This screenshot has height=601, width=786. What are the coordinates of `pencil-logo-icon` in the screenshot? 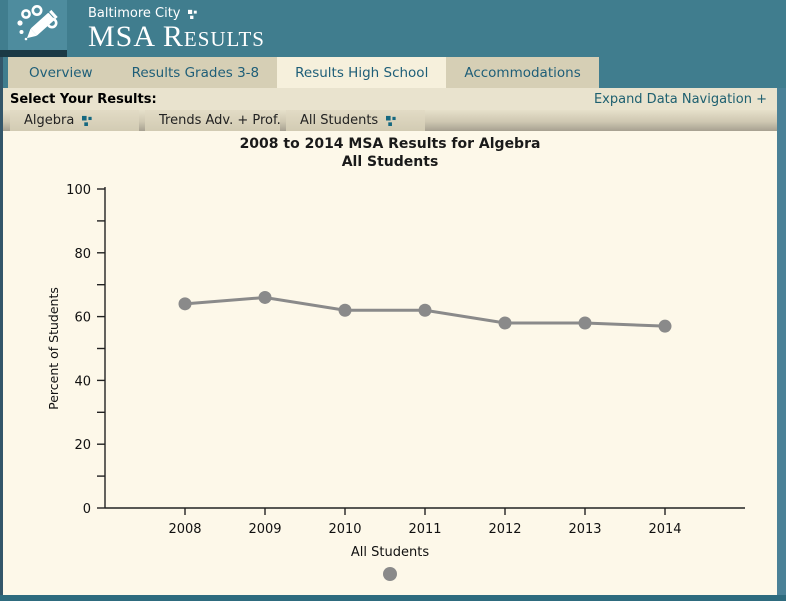 It's located at (37, 23).